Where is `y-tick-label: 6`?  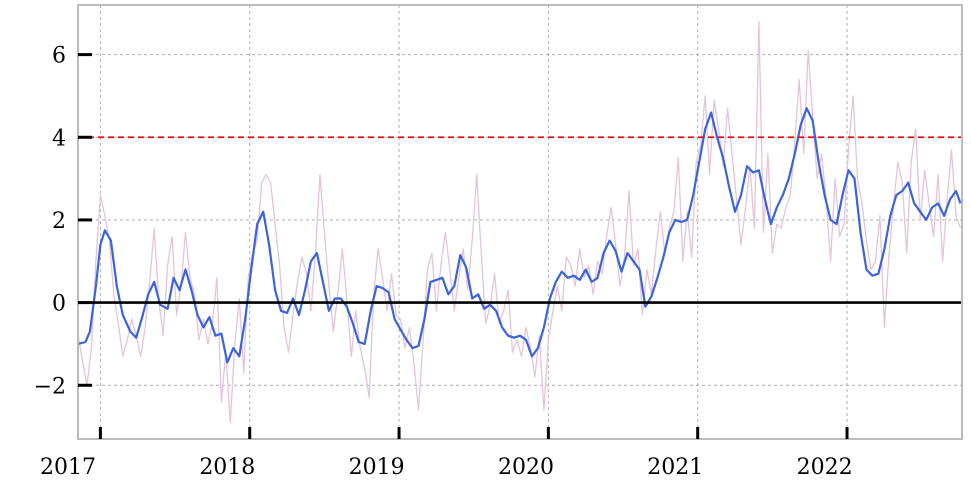 y-tick-label: 6 is located at coordinates (59, 56).